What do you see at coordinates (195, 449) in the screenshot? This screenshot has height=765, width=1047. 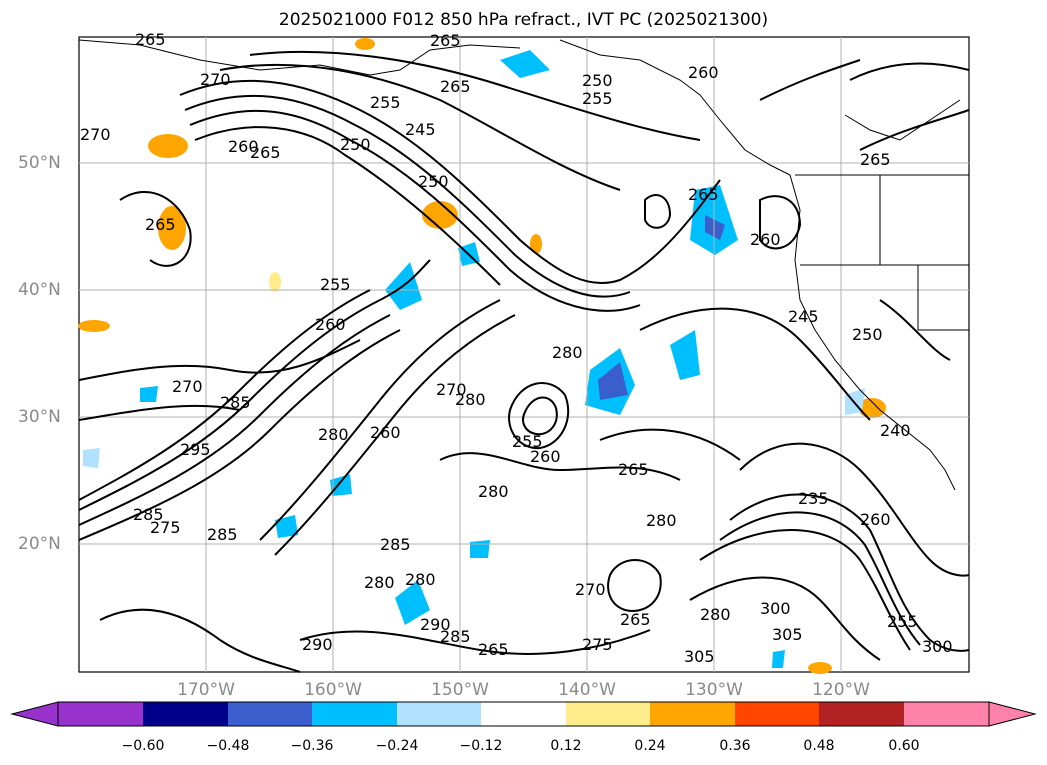 I see `contour-label: 295` at bounding box center [195, 449].